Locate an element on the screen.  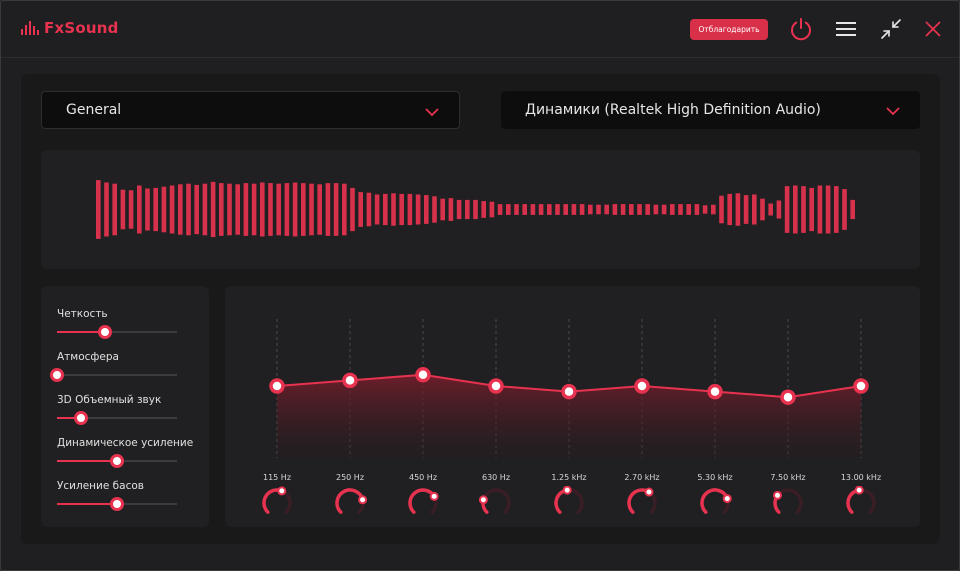
title-bar: FxSound Отблагодарить is located at coordinates (480, 29).